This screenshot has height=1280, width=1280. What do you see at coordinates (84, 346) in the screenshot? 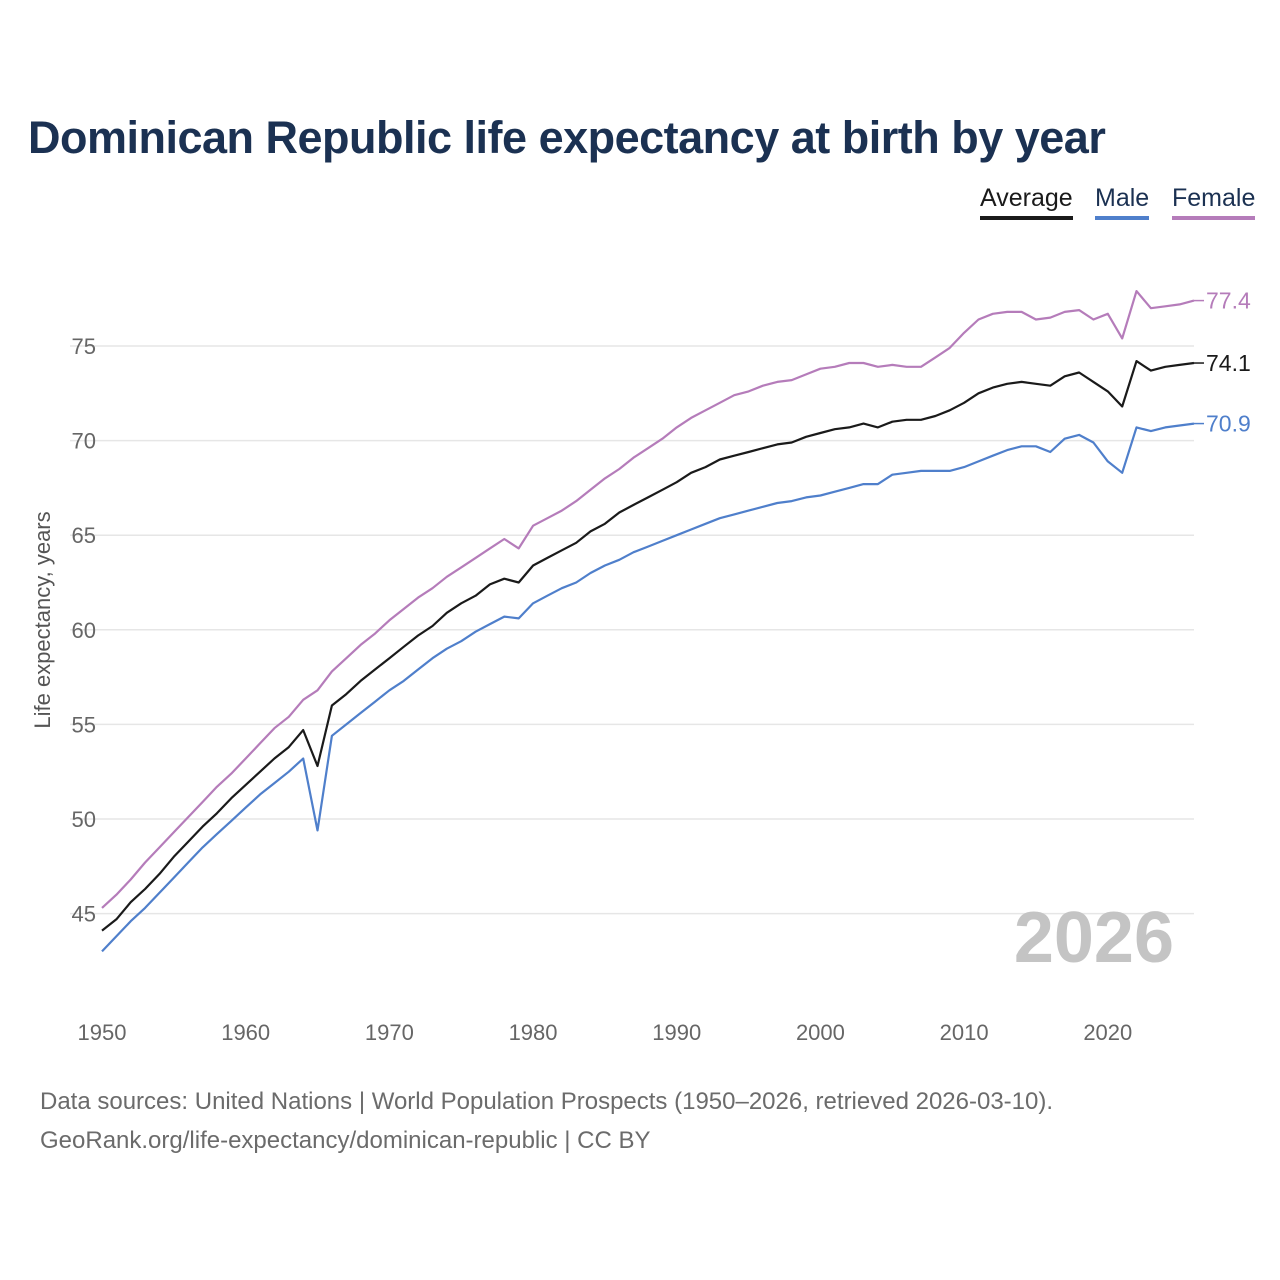
I see `y-tick-label: 75` at bounding box center [84, 346].